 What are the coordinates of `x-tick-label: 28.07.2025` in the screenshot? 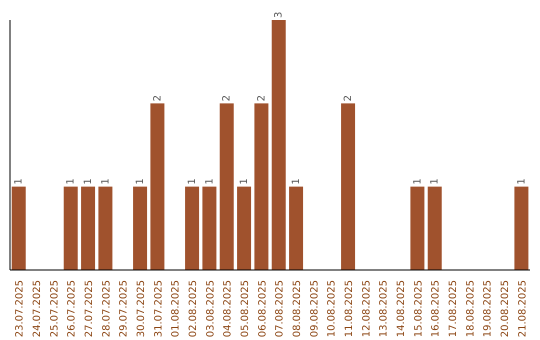 It's located at (106, 309).